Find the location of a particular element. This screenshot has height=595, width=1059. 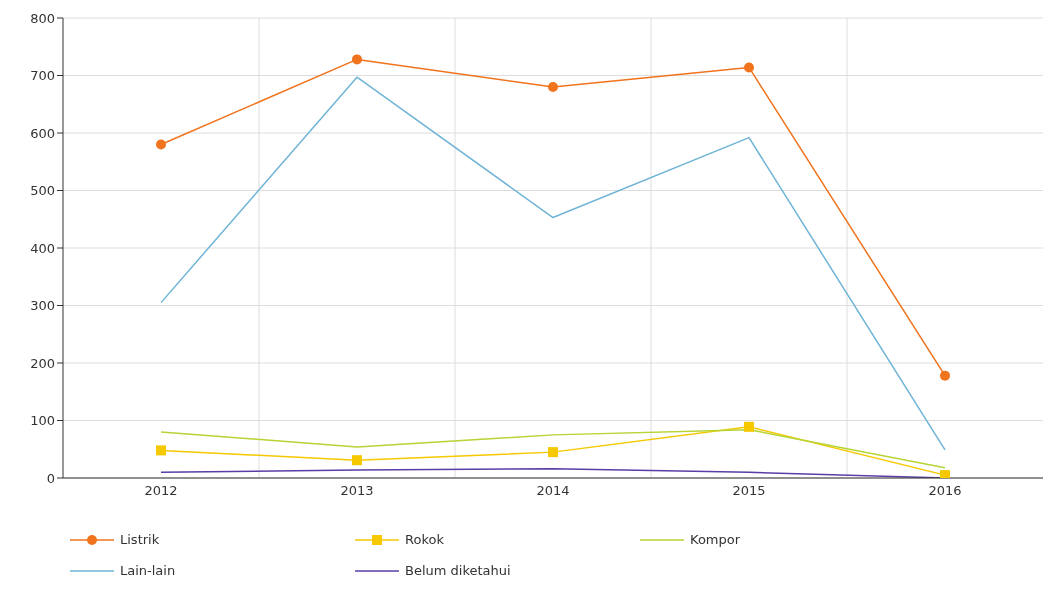

x-tick-label: 2015 is located at coordinates (749, 491).